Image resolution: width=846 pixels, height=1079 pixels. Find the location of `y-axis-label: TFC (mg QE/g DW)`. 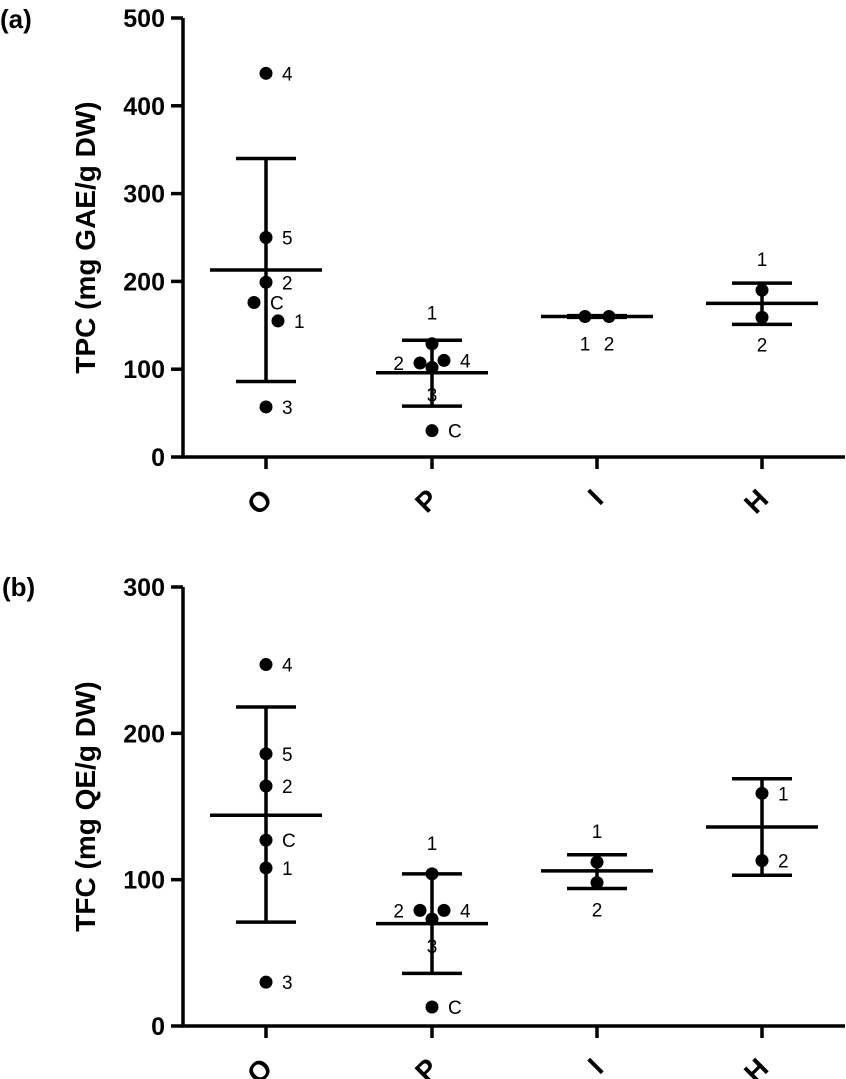

y-axis-label: TFC (mg QE/g DW) is located at coordinates (85, 806).